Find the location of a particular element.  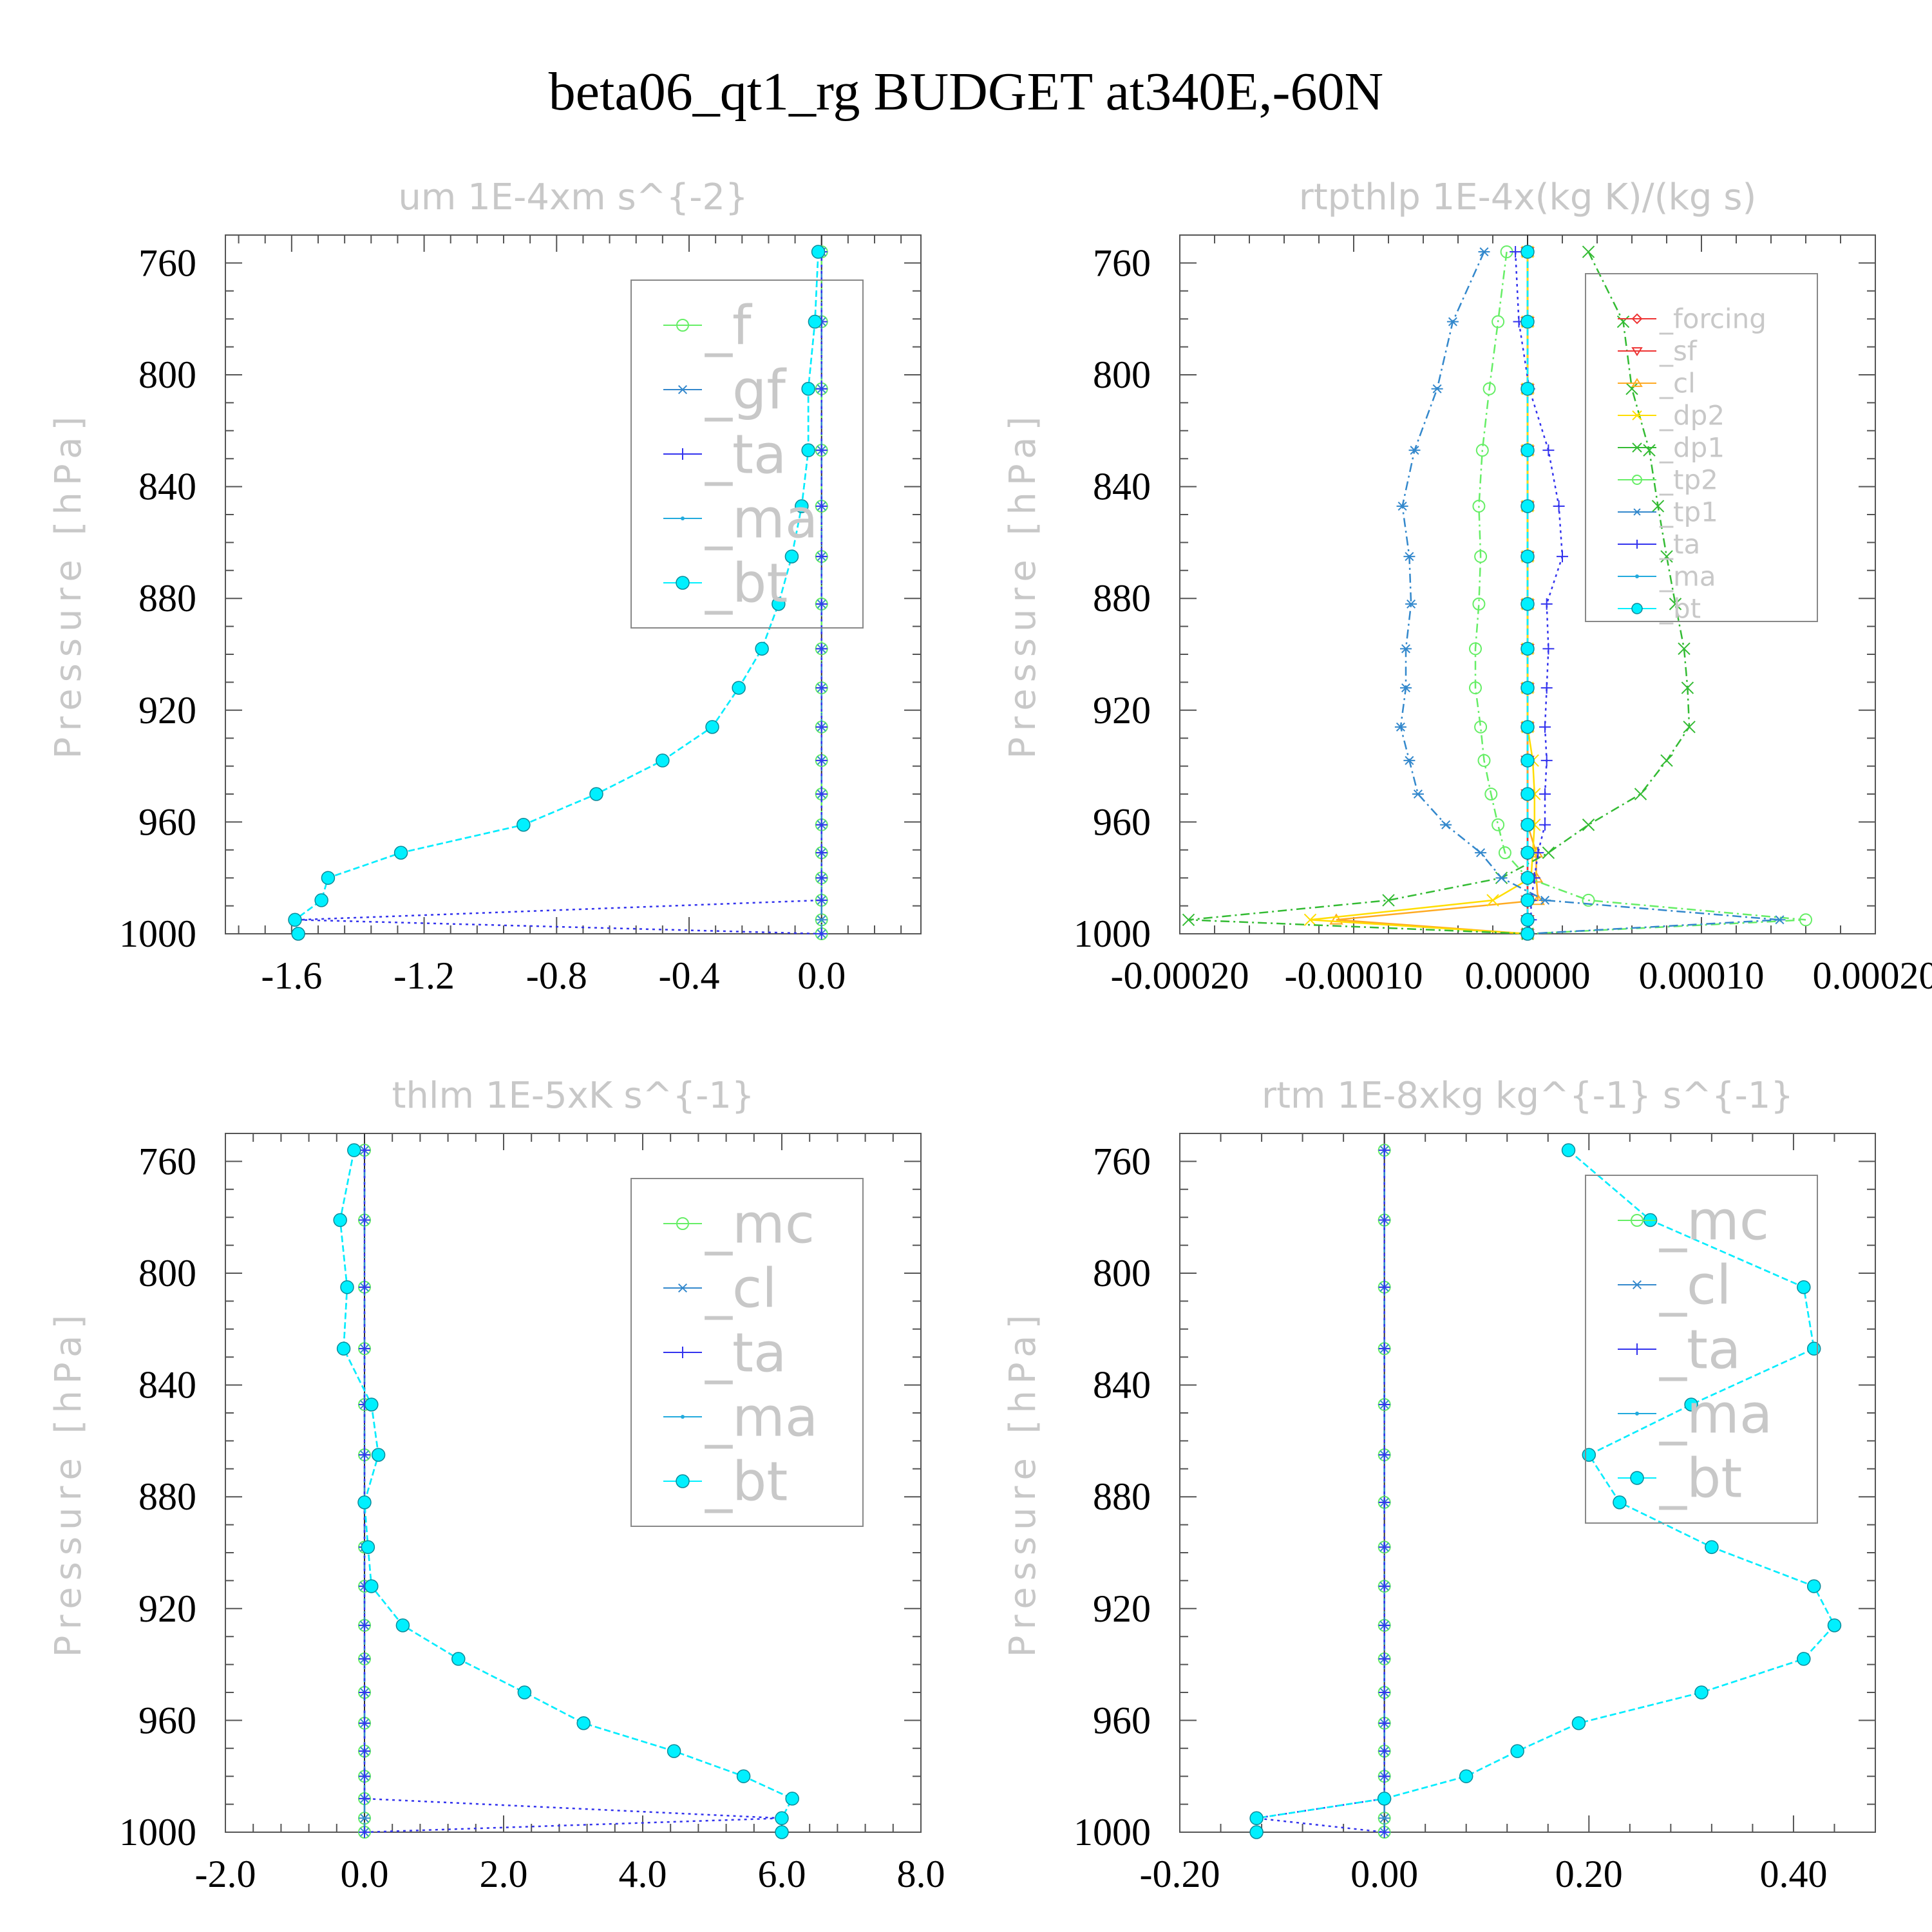

marker-dot is located at coordinates (683, 518).